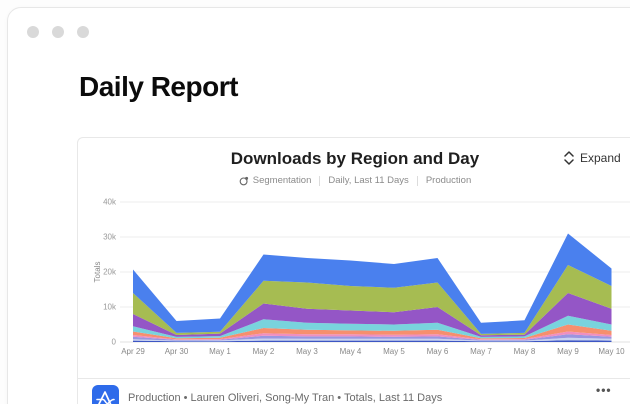 Image resolution: width=630 pixels, height=404 pixels. What do you see at coordinates (105, 394) in the screenshot?
I see `amplitude-logo-icon` at bounding box center [105, 394].